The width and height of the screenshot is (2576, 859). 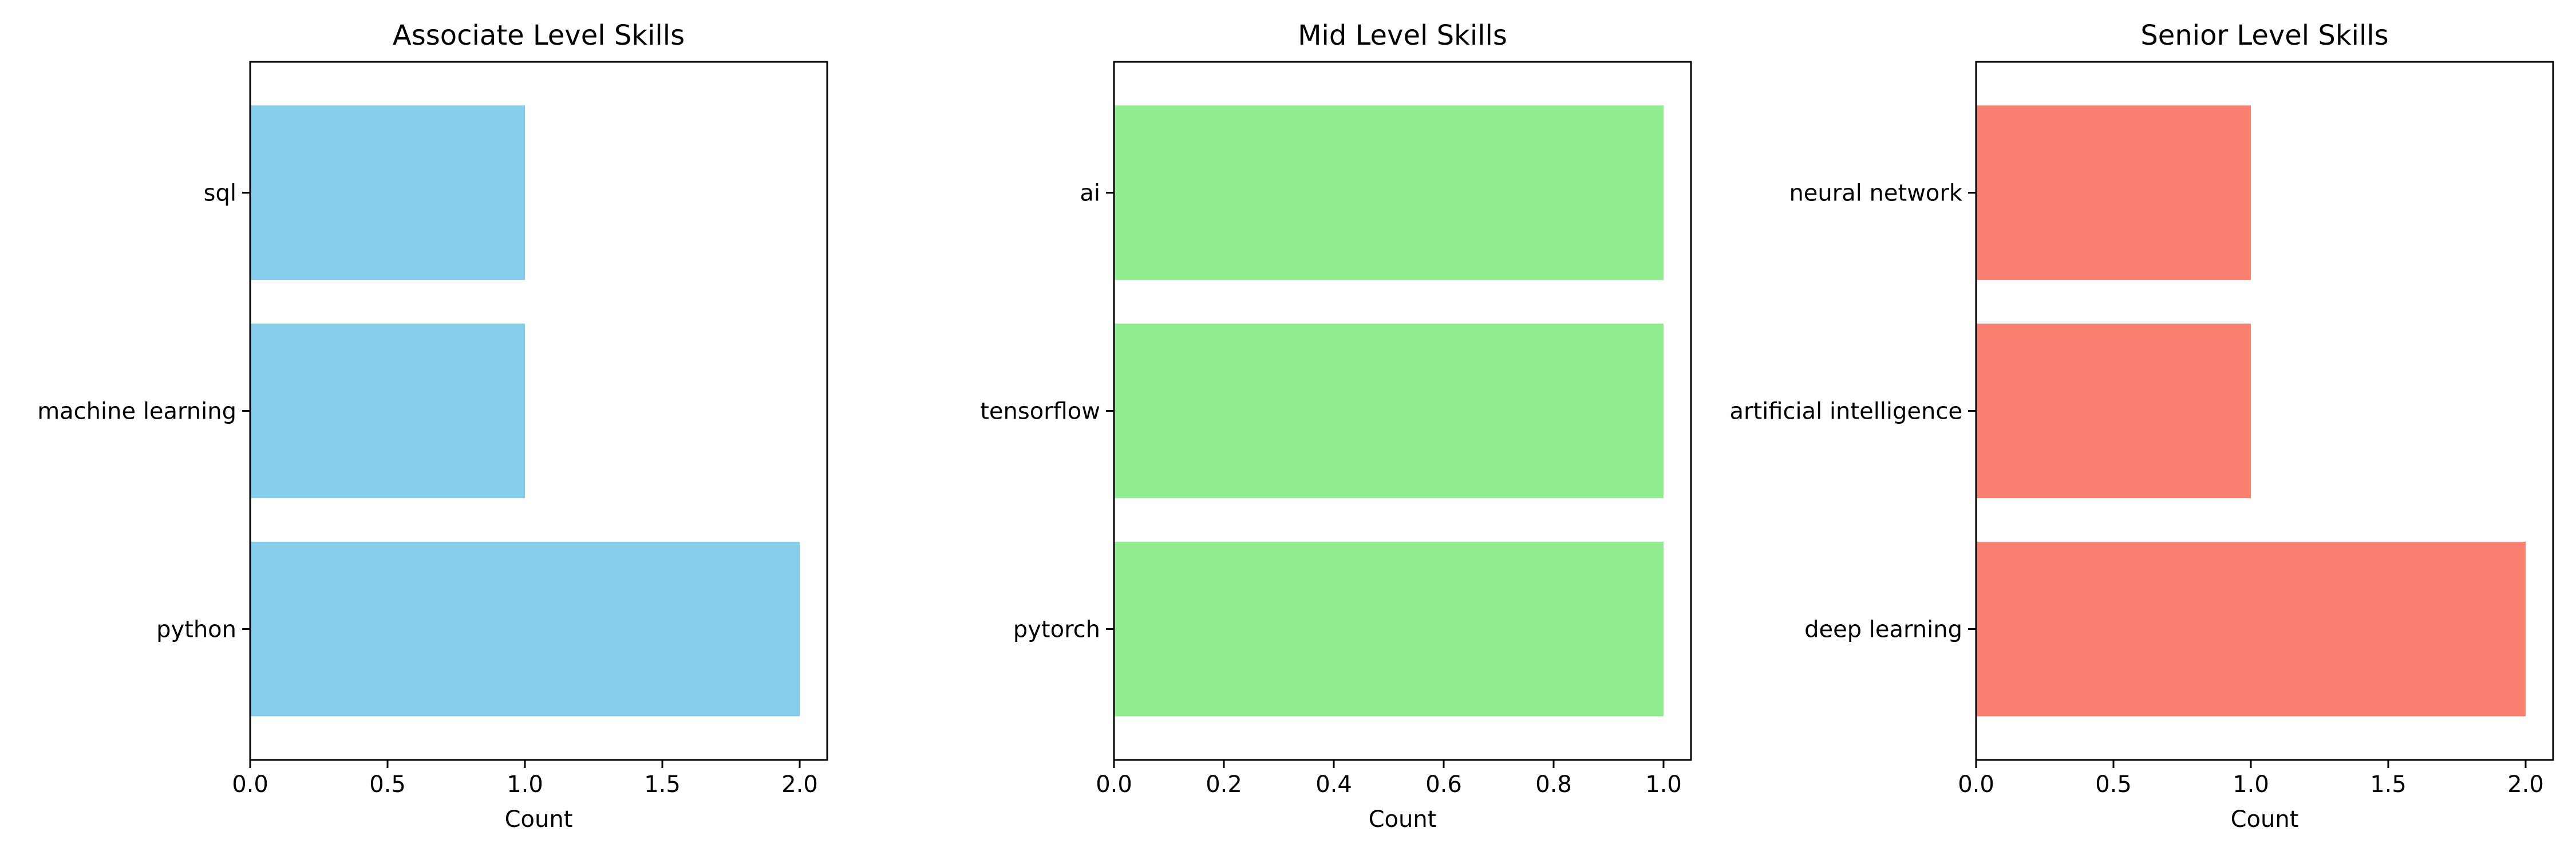 What do you see at coordinates (1553, 784) in the screenshot?
I see `x-tick-label: 0.8` at bounding box center [1553, 784].